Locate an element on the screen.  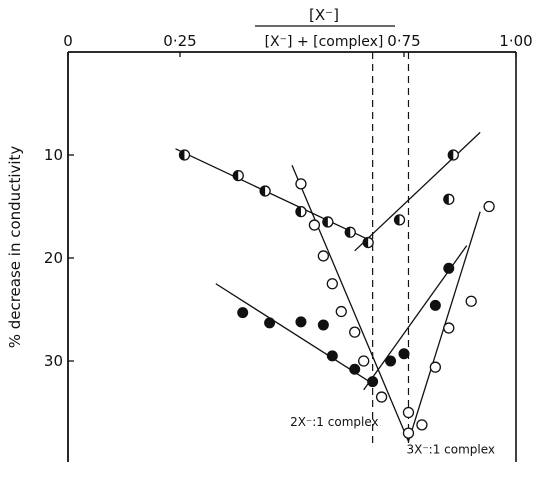
annotation-label: 2X⁻:1 complex is located at coordinates (334, 422).